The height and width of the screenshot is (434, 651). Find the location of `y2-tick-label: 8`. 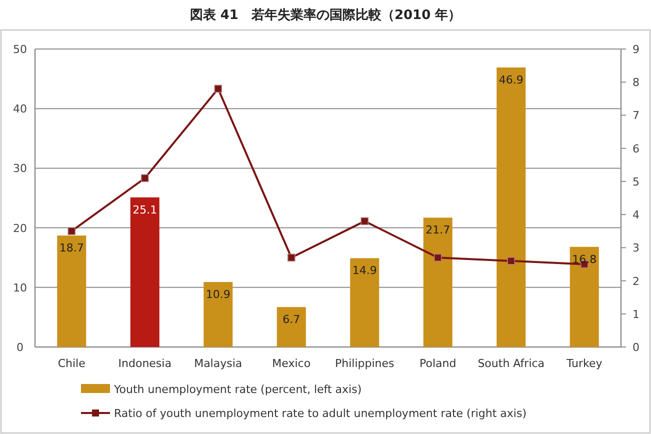

y2-tick-label: 8 is located at coordinates (636, 83).